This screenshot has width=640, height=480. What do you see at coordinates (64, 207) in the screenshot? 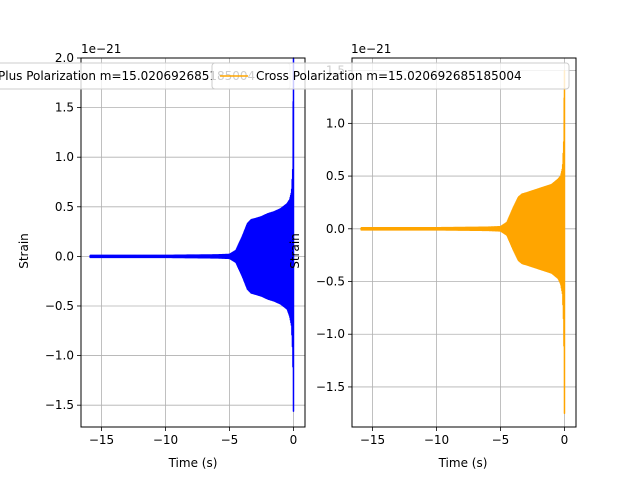
I see `plus-y-tick-label: 0.5` at bounding box center [64, 207].